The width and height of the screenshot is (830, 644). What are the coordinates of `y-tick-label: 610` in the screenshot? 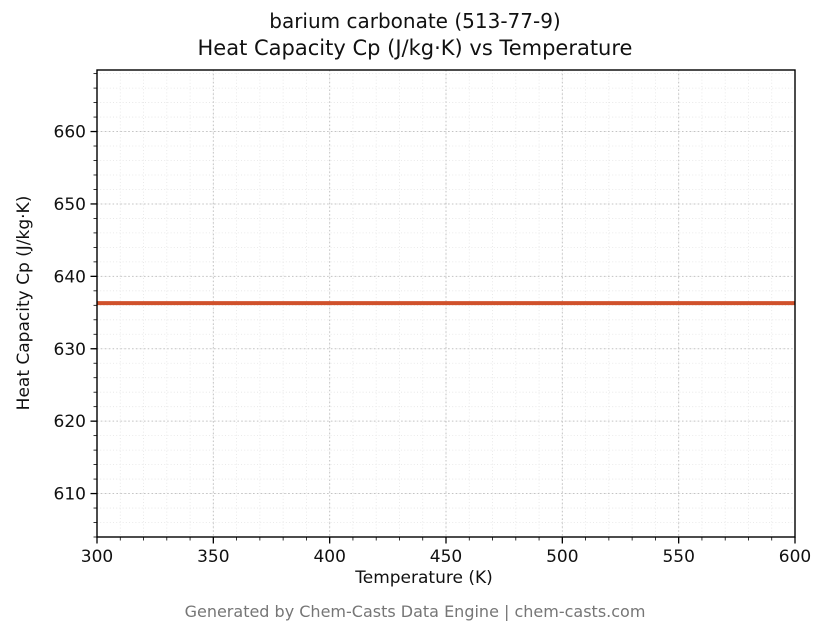 It's located at (70, 495).